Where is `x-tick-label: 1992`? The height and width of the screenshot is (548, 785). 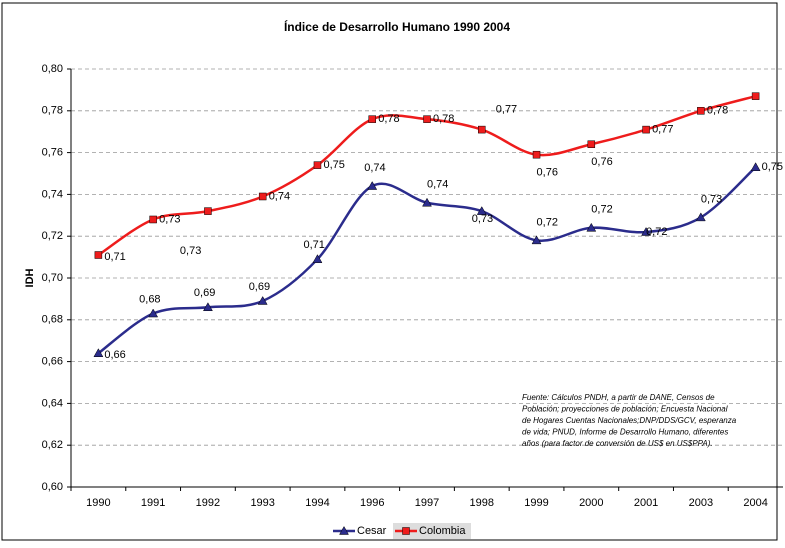
x-tick-label: 1992 is located at coordinates (208, 503).